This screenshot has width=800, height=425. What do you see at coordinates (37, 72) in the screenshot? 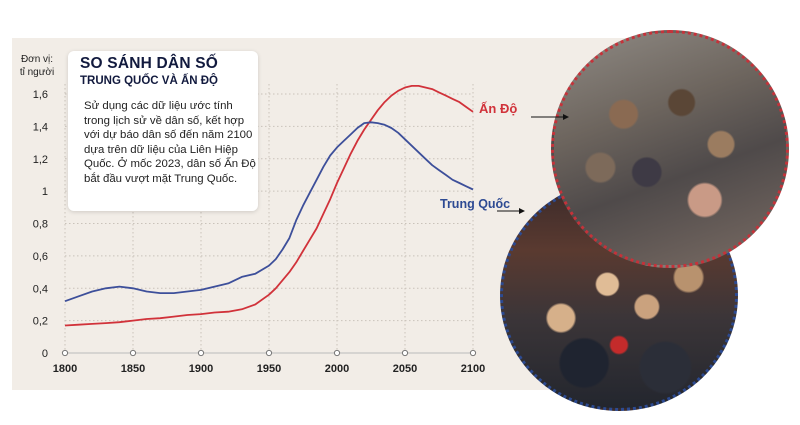
I see `unit-label-line2: tỉ người` at bounding box center [37, 72].